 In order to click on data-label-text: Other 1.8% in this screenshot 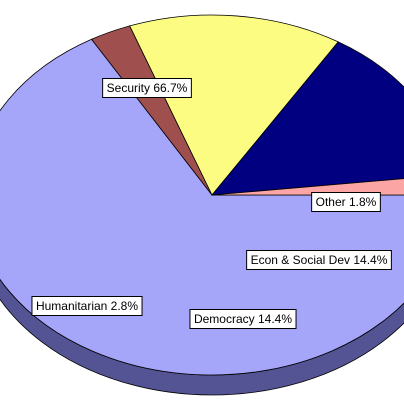, I will do `click(346, 202)`.